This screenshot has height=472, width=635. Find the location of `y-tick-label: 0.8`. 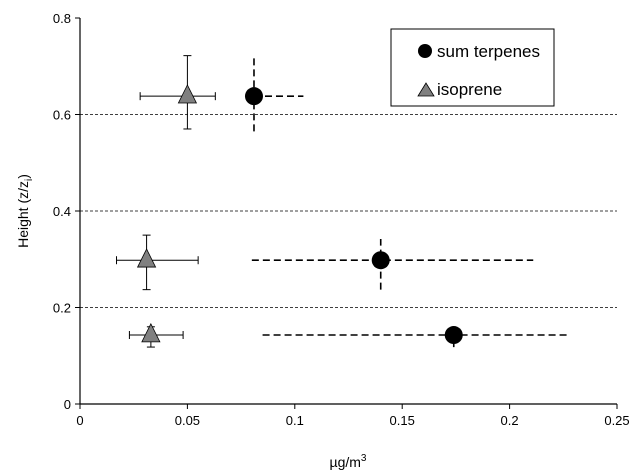

y-tick-label: 0.8 is located at coordinates (62, 18).